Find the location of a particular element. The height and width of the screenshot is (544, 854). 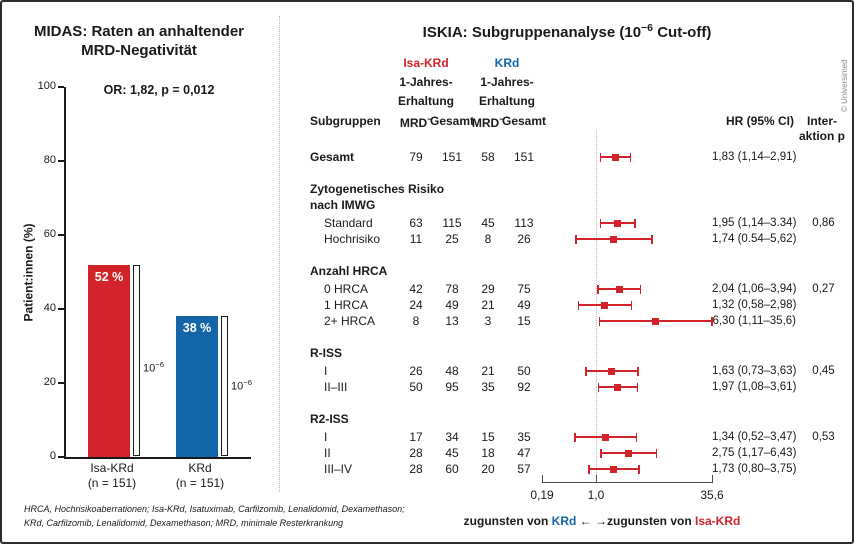

row-label: II is located at coordinates (327, 453).